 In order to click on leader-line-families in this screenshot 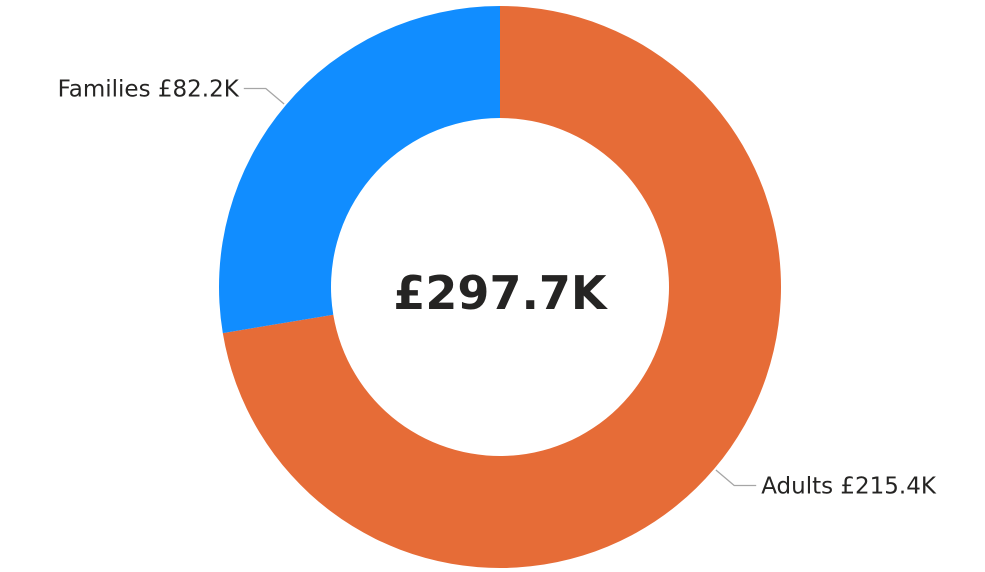, I will do `click(264, 96)`.